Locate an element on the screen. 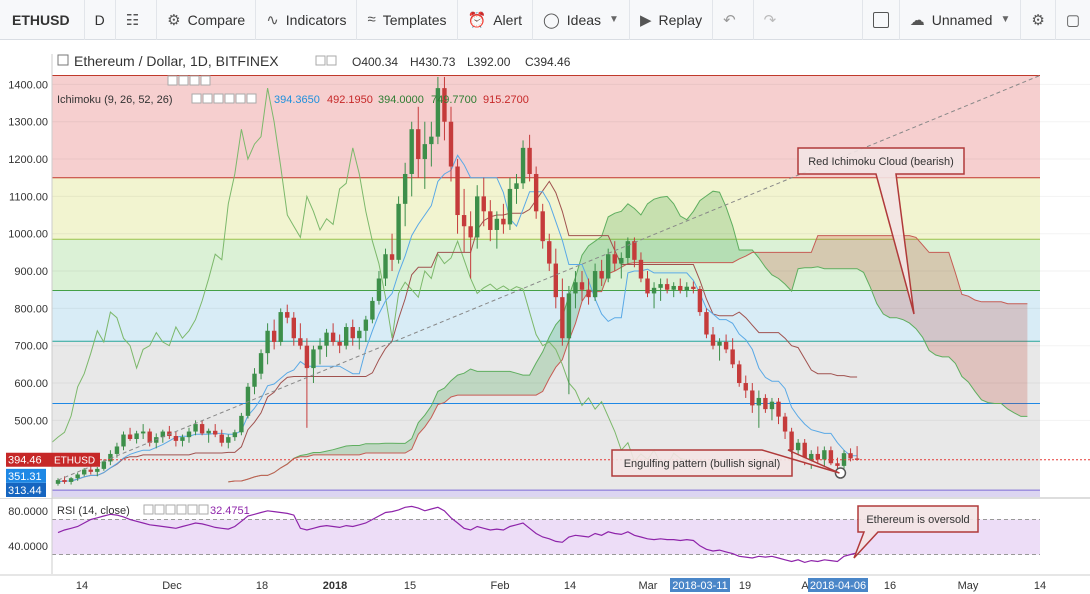  undo-button: ↶ is located at coordinates (733, 20).